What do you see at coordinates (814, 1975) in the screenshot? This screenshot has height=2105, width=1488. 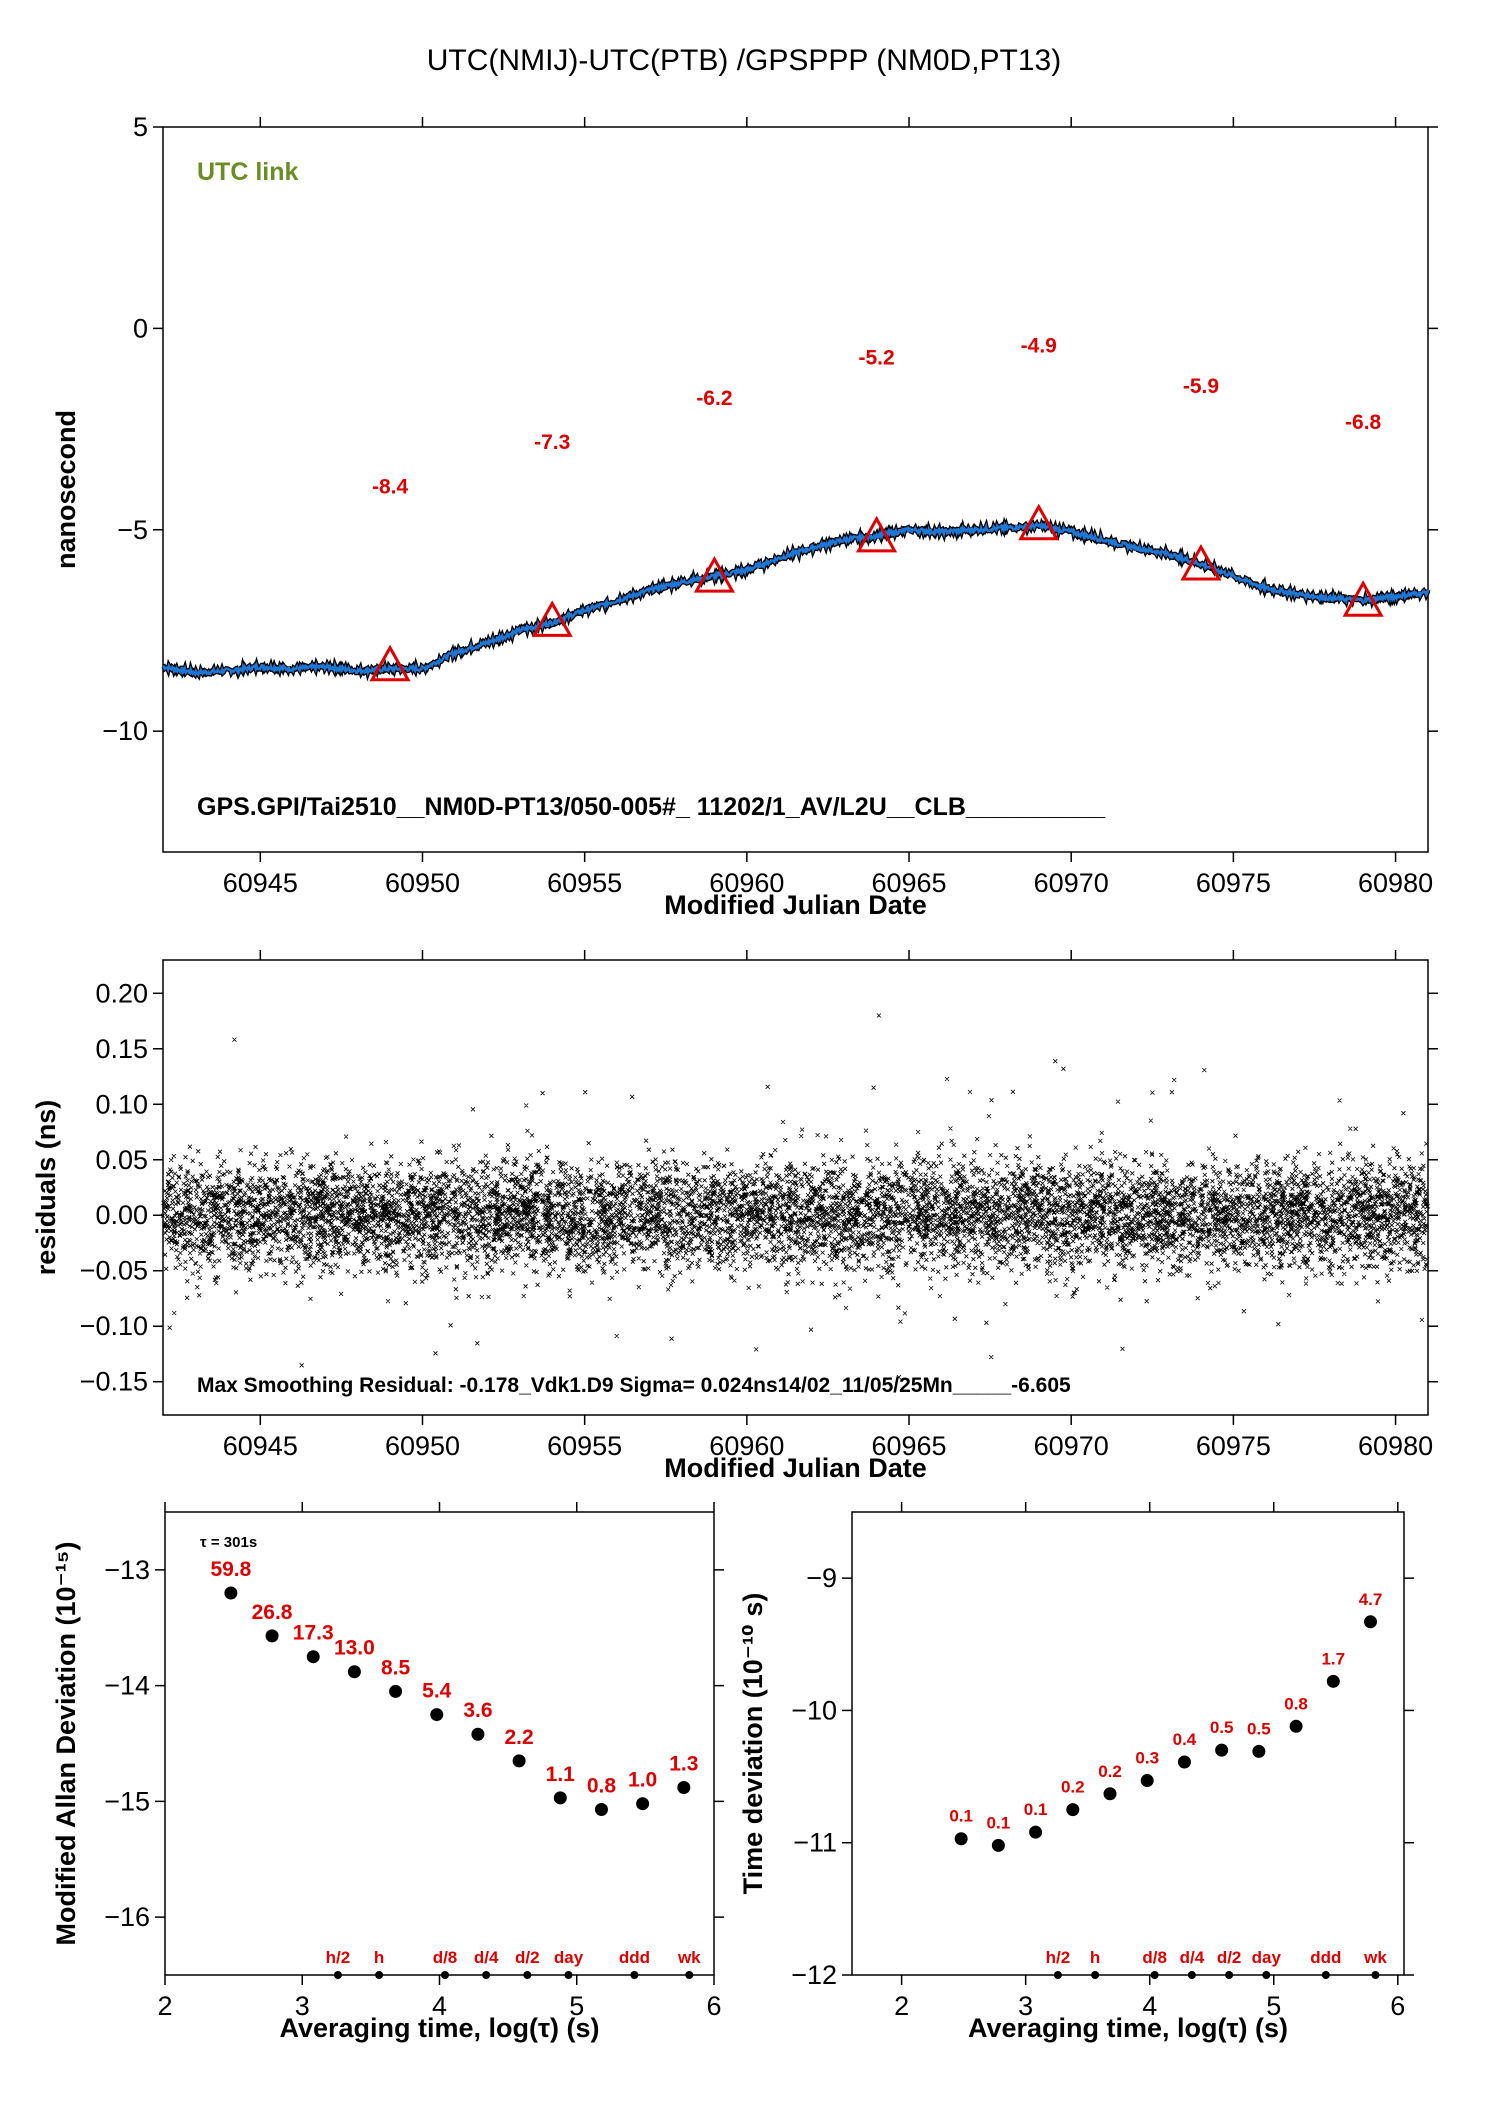 I see `y-tick-label: −12` at bounding box center [814, 1975].